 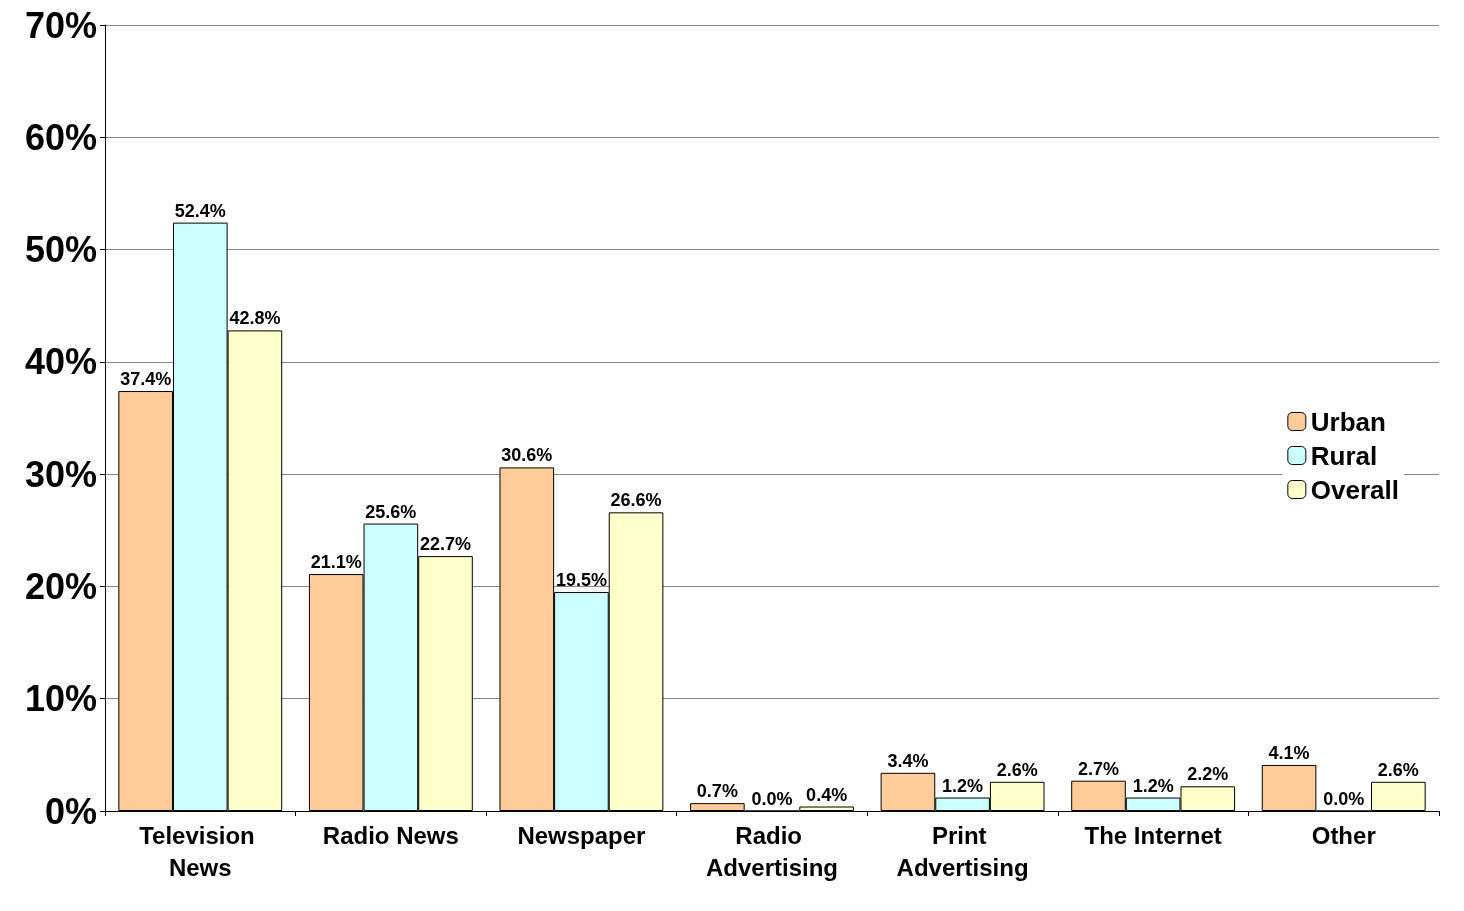 I want to click on y-tick-label: 30%, so click(x=60, y=474).